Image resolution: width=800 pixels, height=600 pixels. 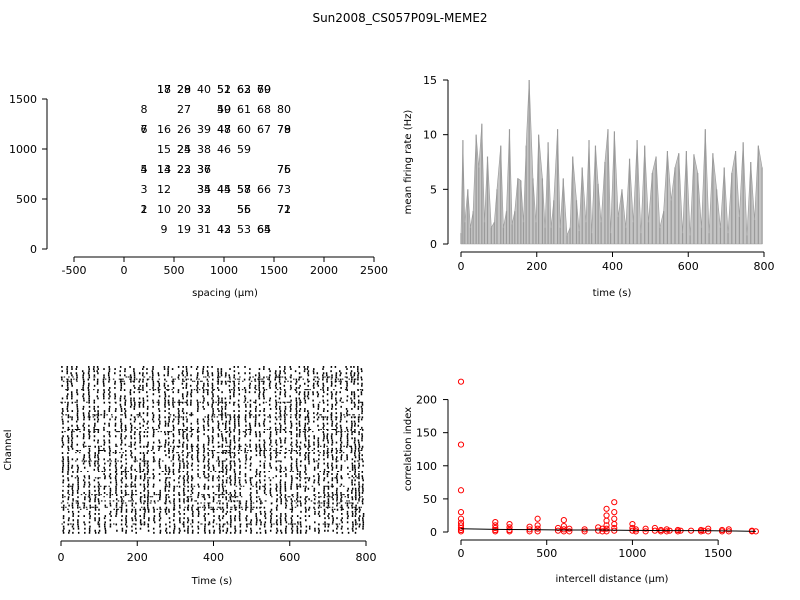 I want to click on electrode-label: 36, so click(x=204, y=169).